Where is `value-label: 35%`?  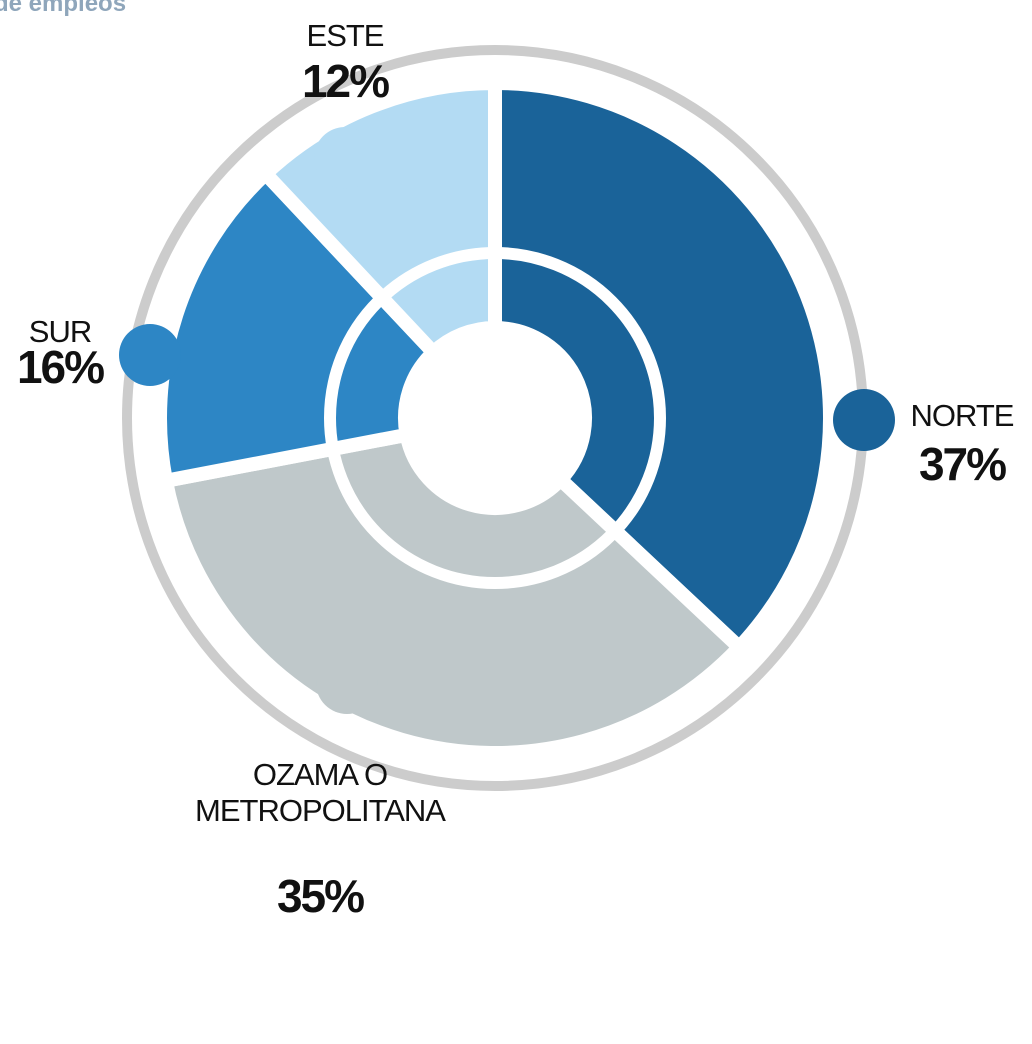
value-label: 35% is located at coordinates (320, 896).